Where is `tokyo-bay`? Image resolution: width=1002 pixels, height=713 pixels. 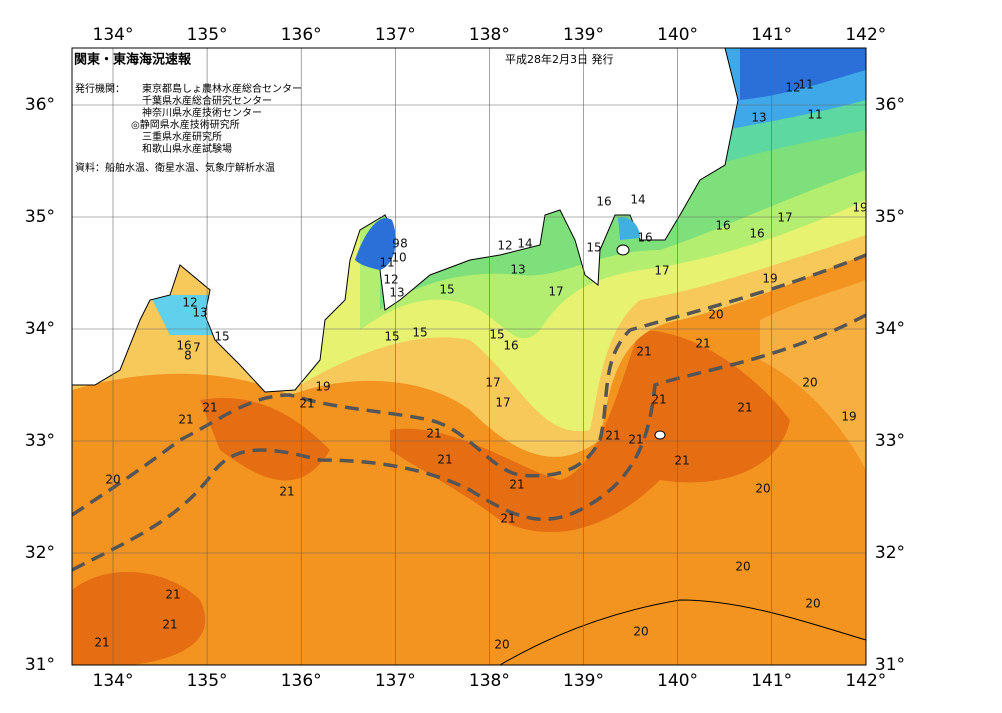
tokyo-bay is located at coordinates (629, 228).